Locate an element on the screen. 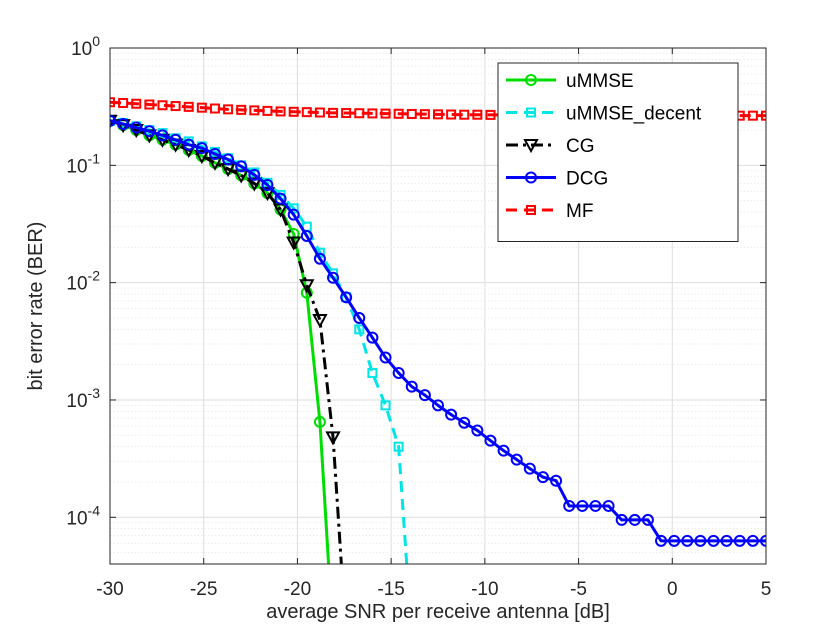  legend-item-cg: CG is located at coordinates (550, 146).